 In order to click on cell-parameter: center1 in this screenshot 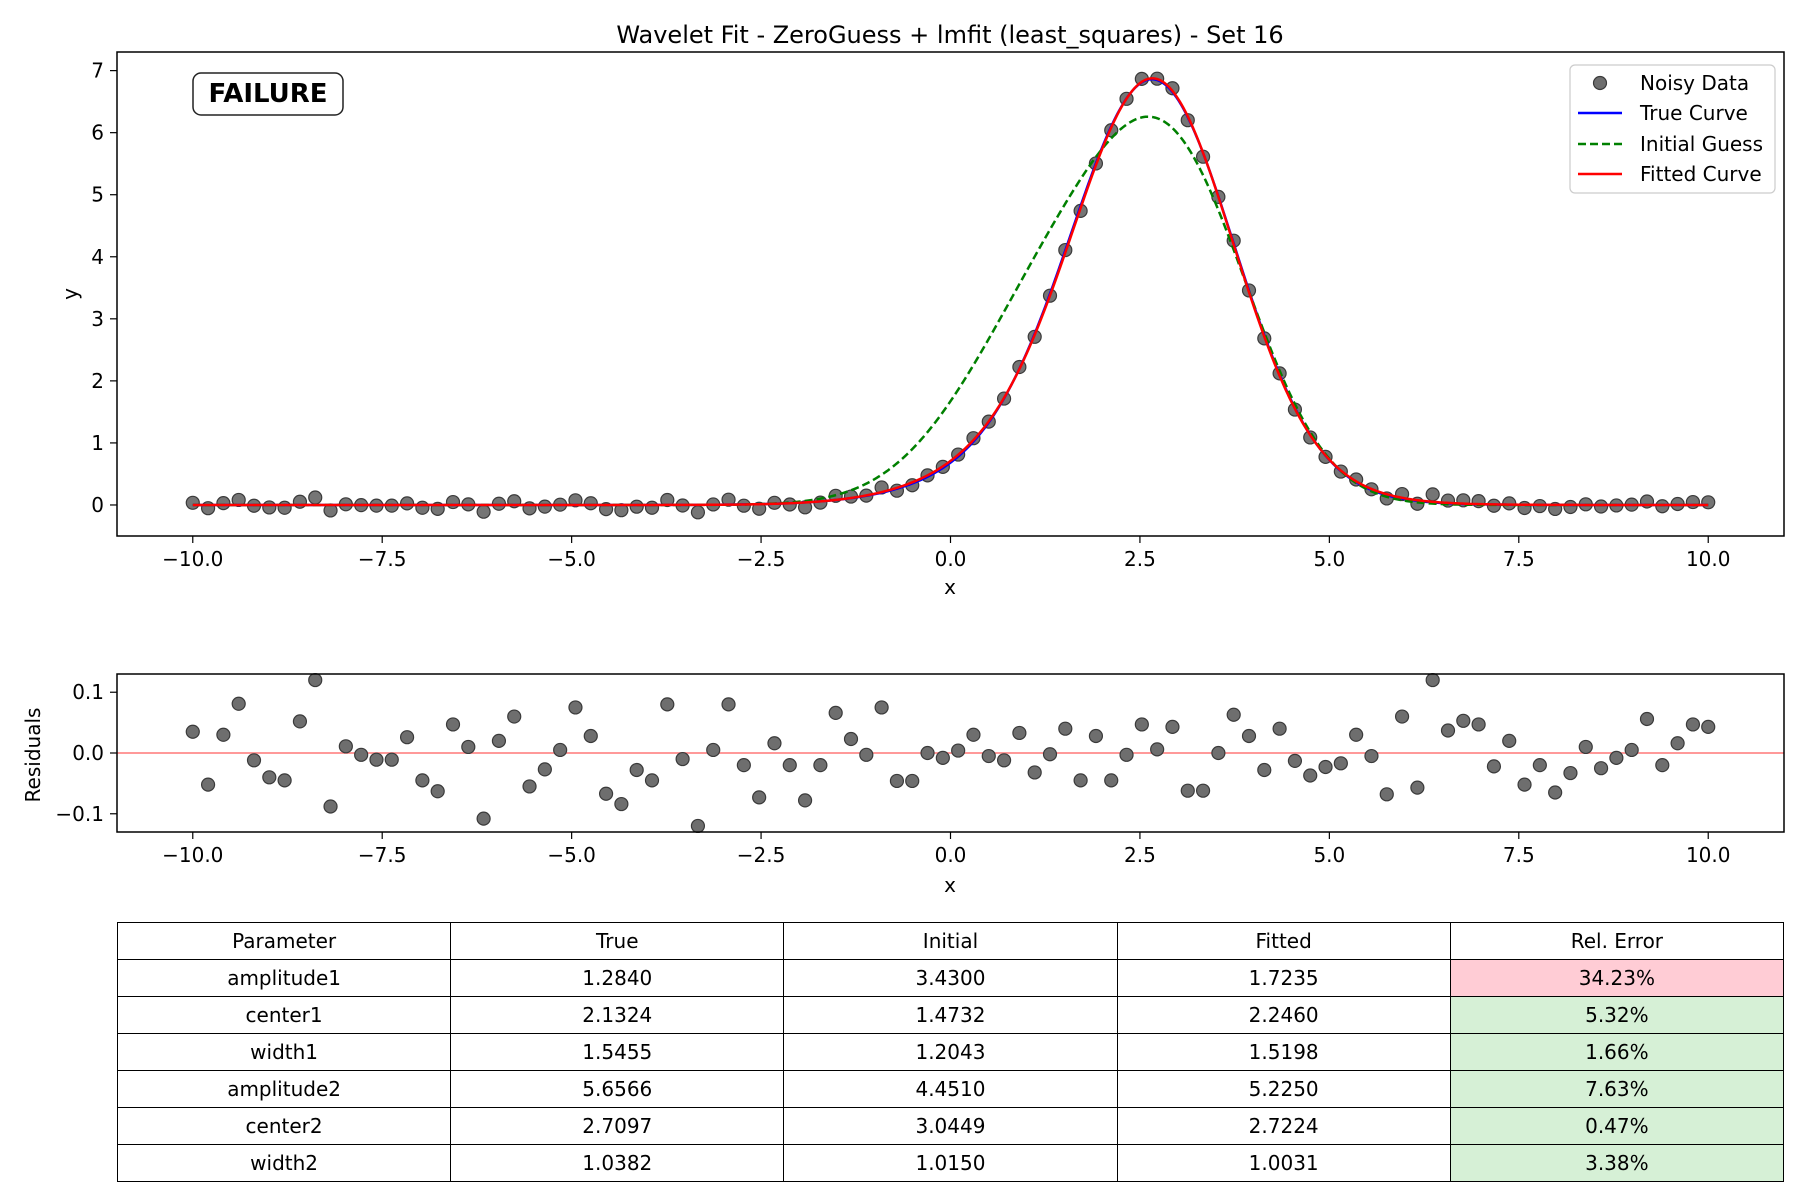, I will do `click(284, 1015)`.